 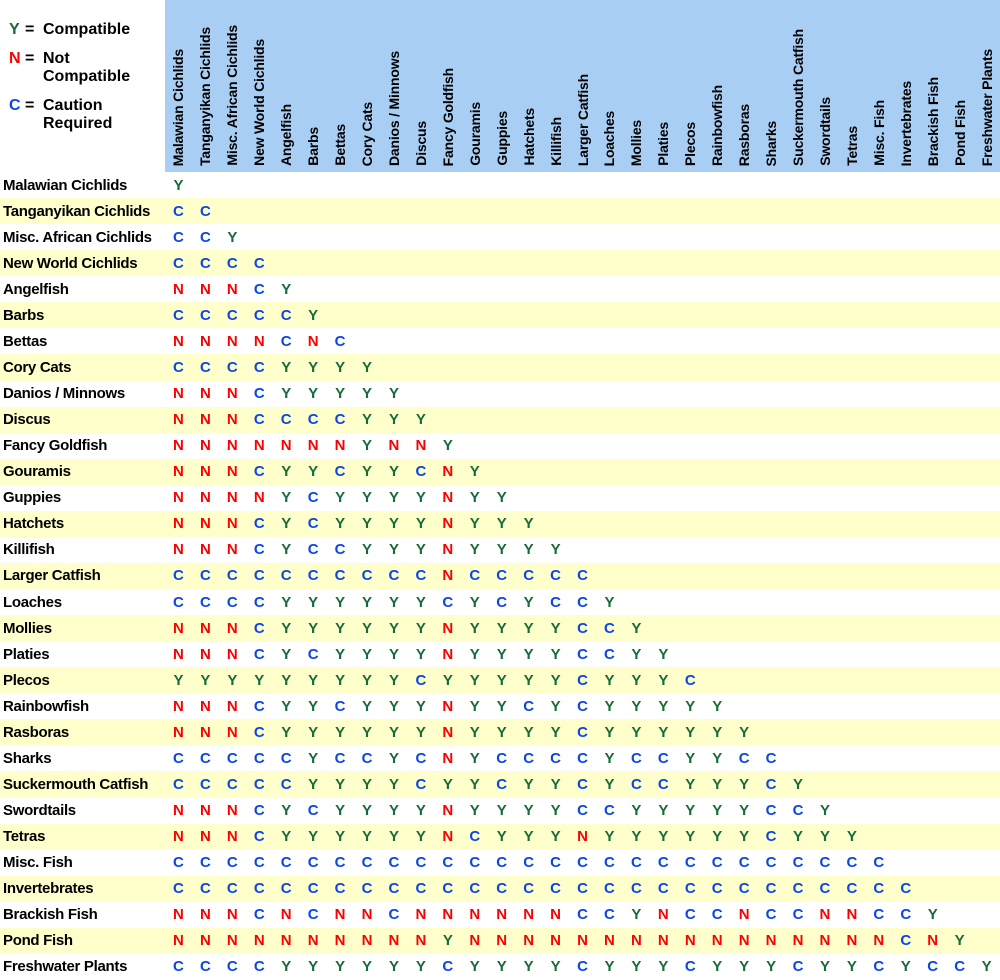 I want to click on legend-label-not-compatible: Not Compatible, so click(x=87, y=68).